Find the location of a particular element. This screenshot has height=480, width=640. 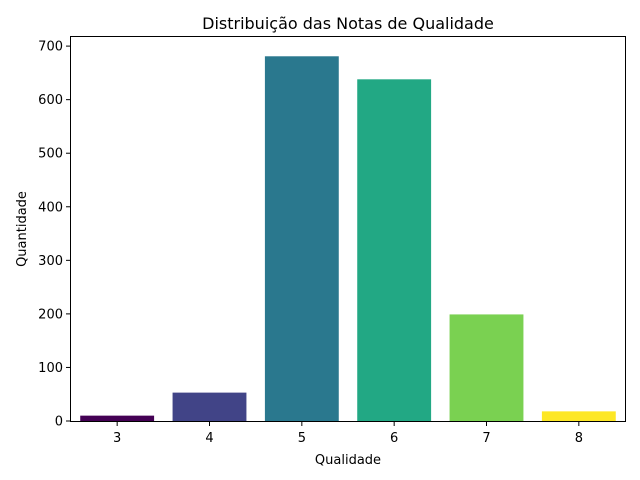

x-axis-ticks: 3 4 5 6 7 8 is located at coordinates (348, 433).